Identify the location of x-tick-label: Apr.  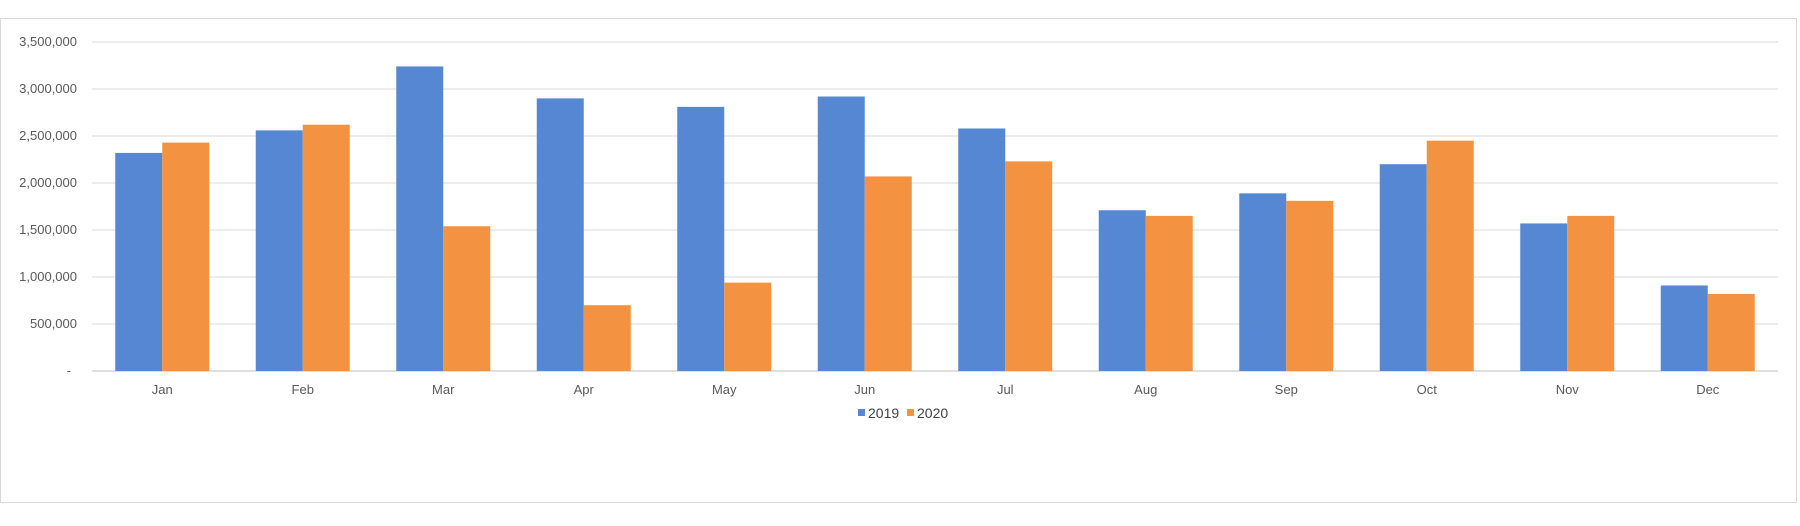
(584, 389).